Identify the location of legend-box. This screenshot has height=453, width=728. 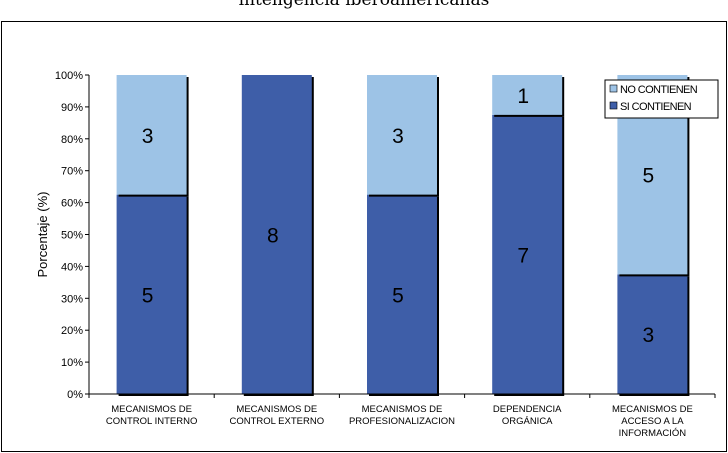
(661, 99).